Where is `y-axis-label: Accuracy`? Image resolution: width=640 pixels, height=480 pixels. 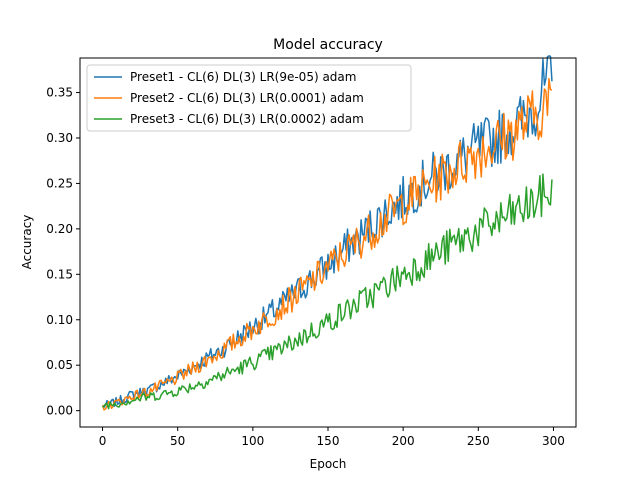
y-axis-label: Accuracy is located at coordinates (27, 242).